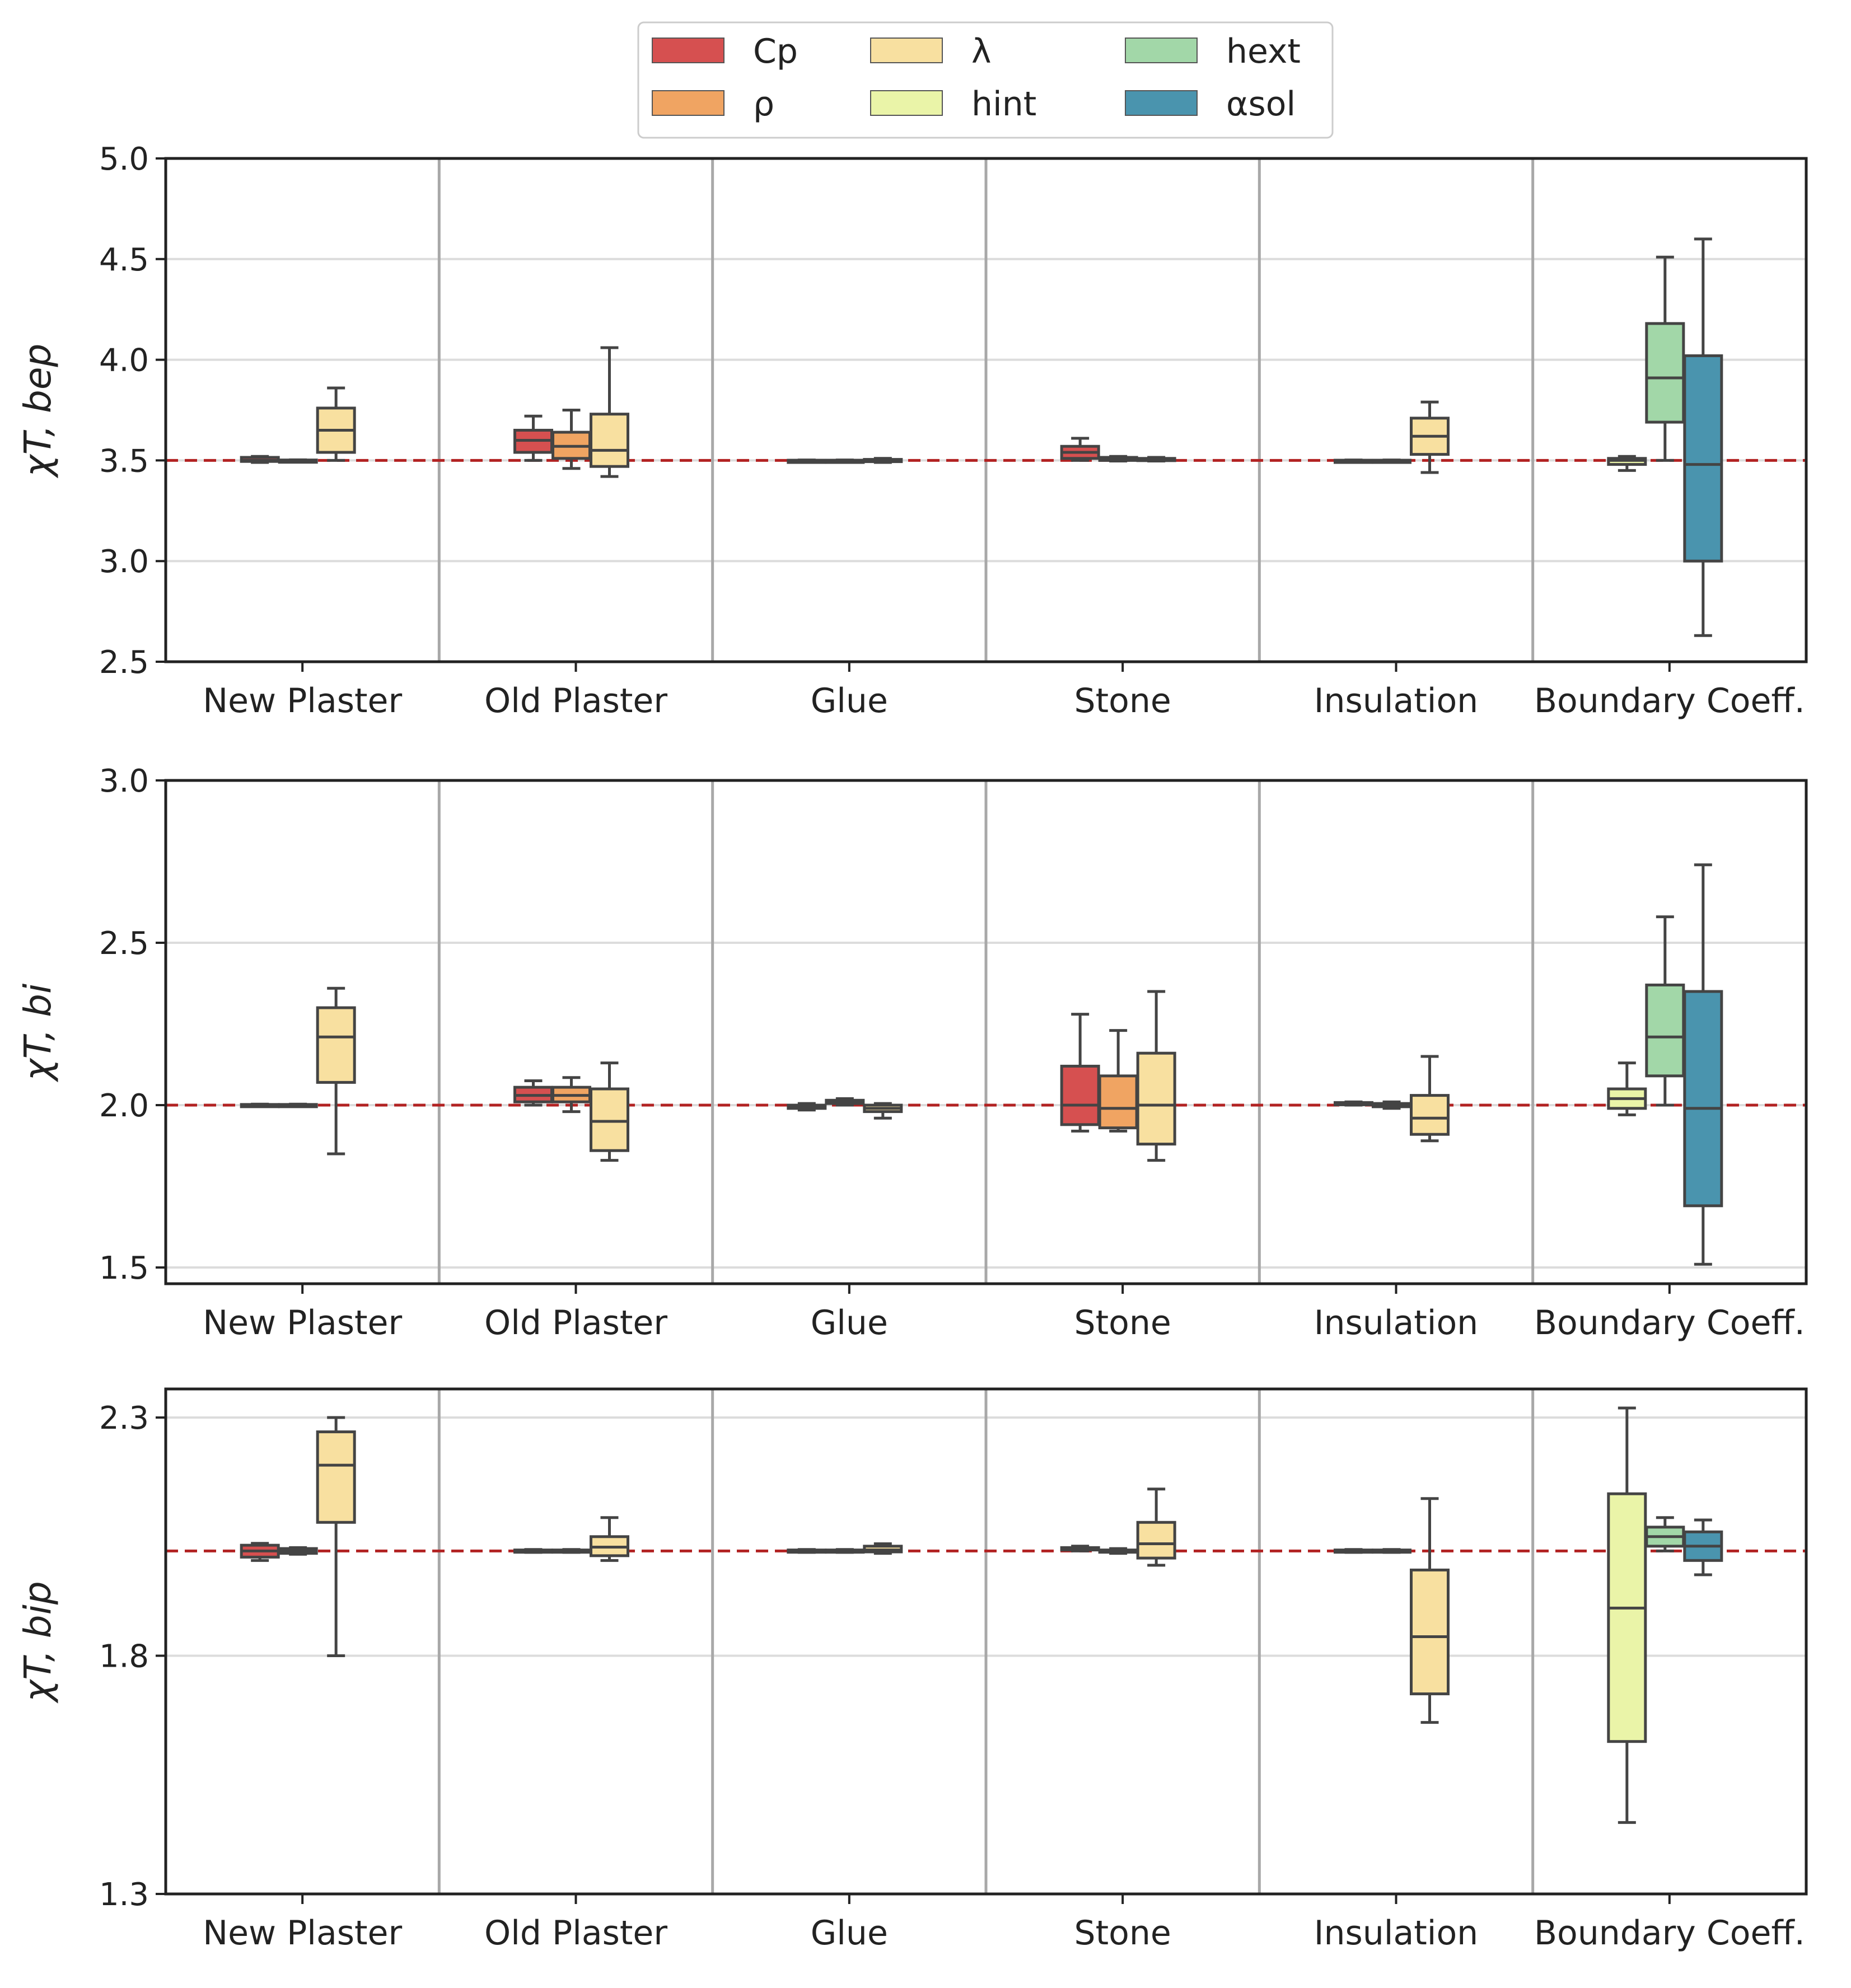  What do you see at coordinates (124, 1418) in the screenshot?
I see `y-tick-label: 2.3` at bounding box center [124, 1418].